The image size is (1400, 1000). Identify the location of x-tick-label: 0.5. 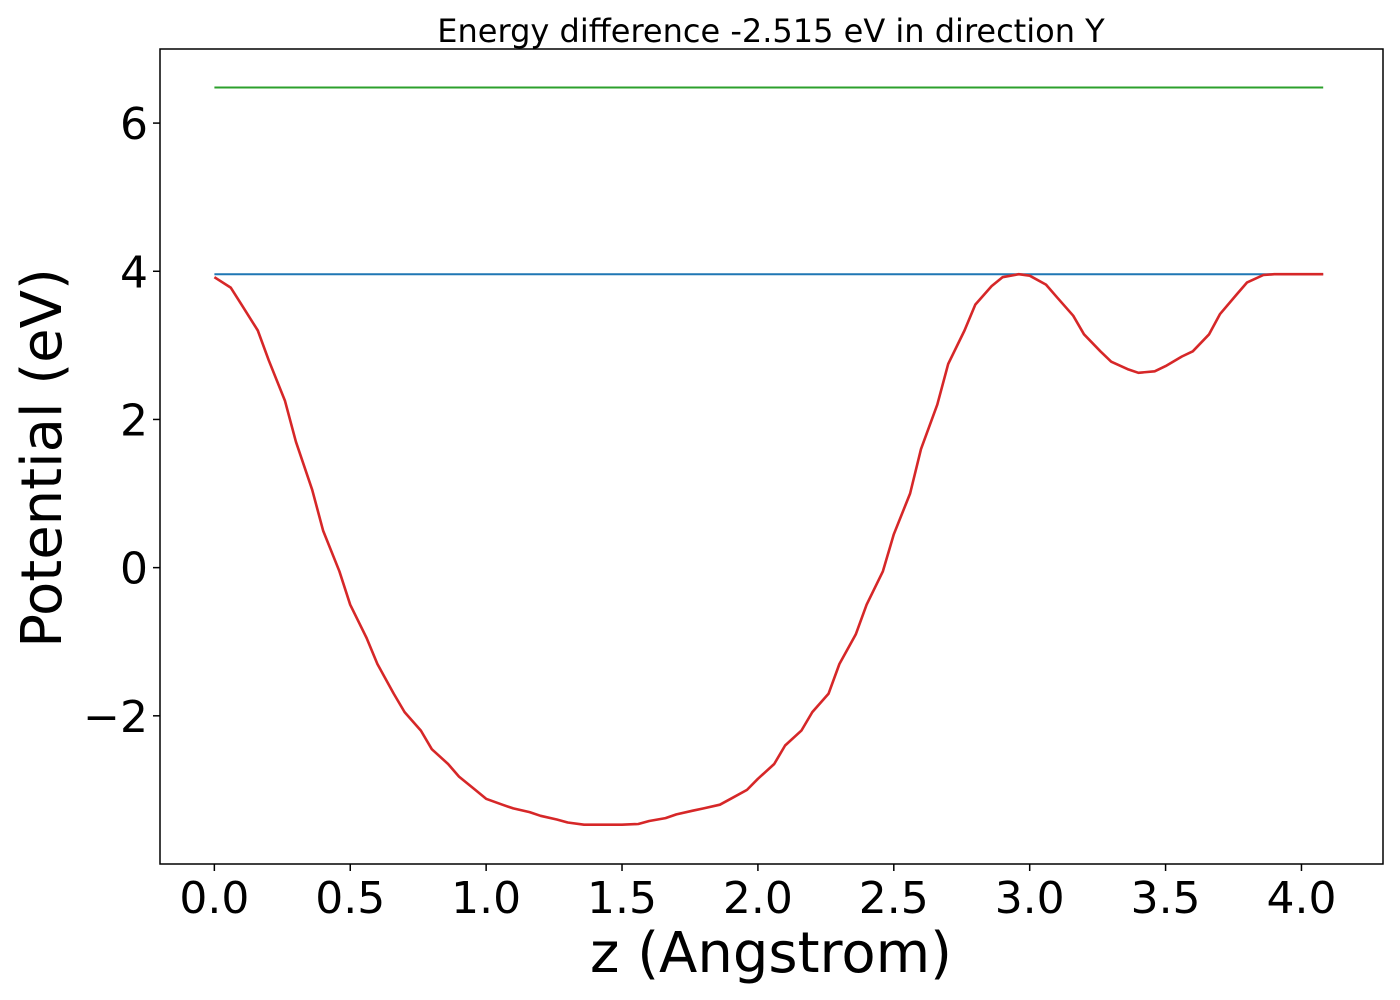
(350, 898).